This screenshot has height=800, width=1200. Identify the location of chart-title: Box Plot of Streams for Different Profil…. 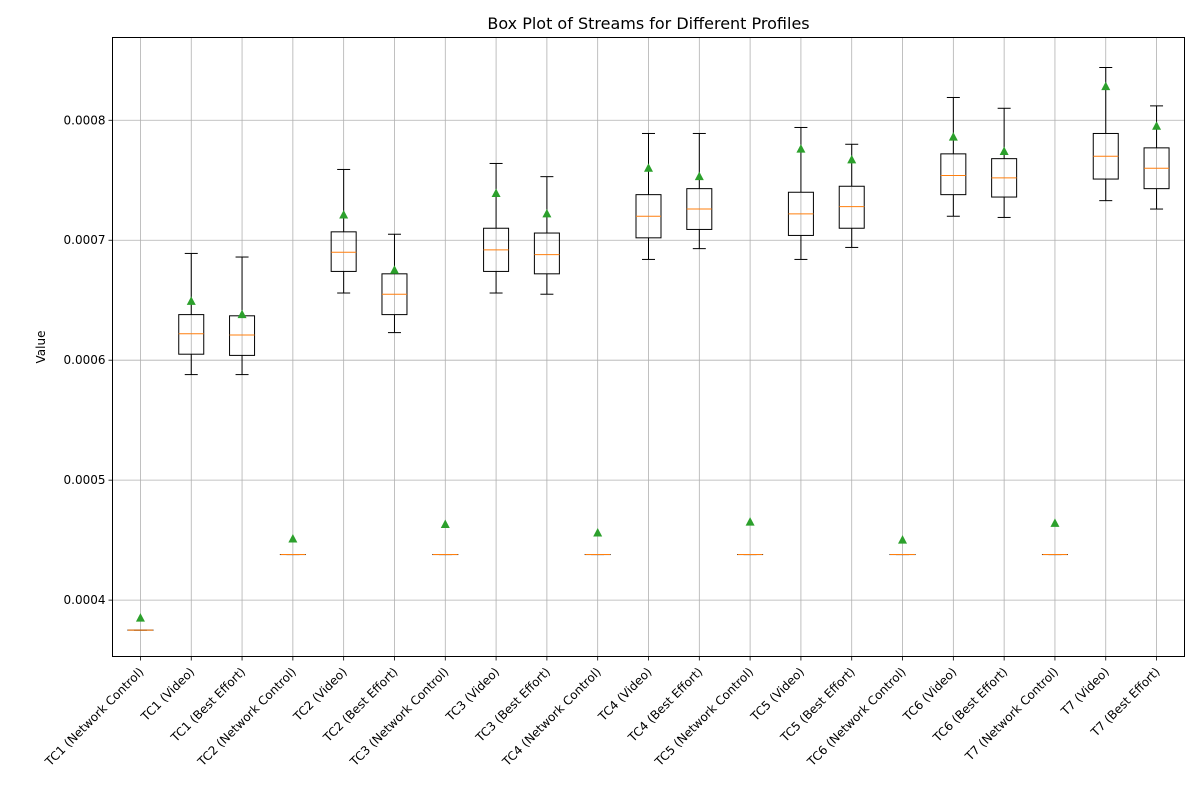
(648, 23).